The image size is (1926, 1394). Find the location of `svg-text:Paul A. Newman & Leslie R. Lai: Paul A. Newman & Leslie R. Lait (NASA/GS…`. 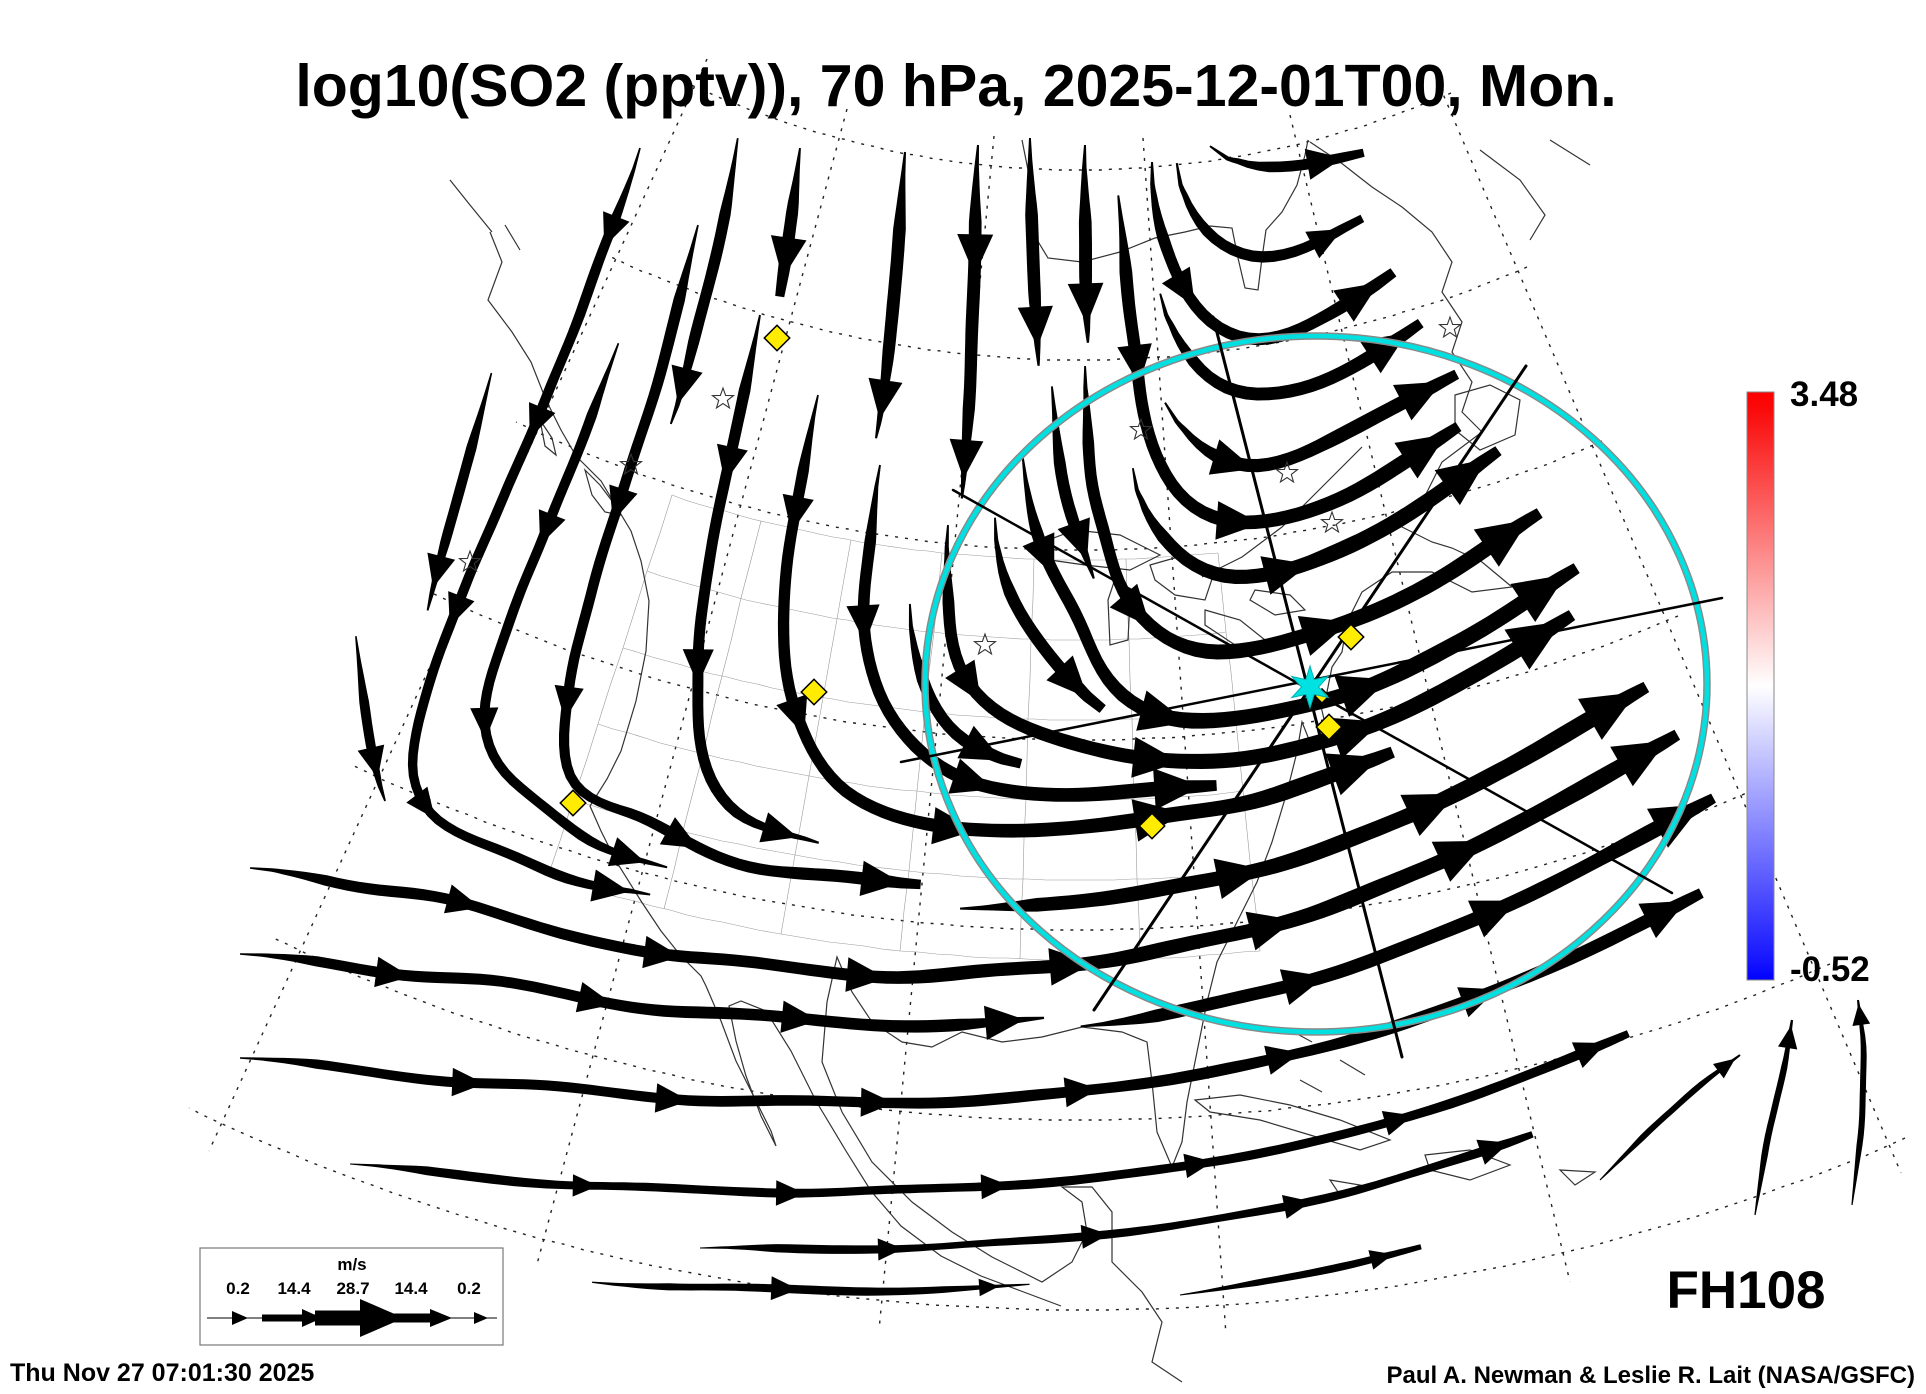

svg-text:Paul A. Newman & Leslie R. Lai: Paul A. Newman & Leslie R. Lait (NASA/GS… is located at coordinates (1650, 1375).